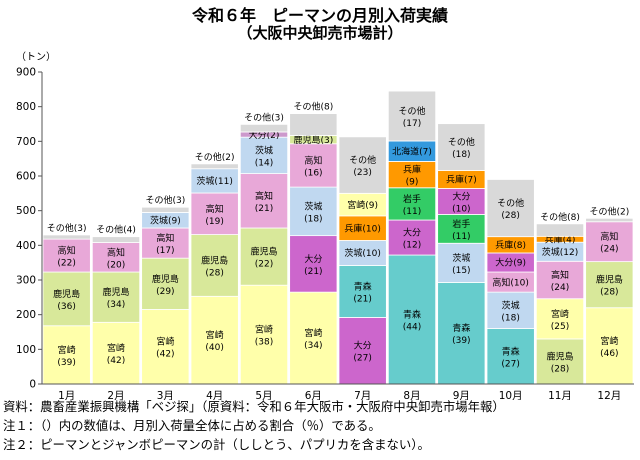 The height and width of the screenshot is (460, 640). What do you see at coordinates (215, 157) in the screenshot?
I see `segment-label: その他(2)` at bounding box center [215, 157].